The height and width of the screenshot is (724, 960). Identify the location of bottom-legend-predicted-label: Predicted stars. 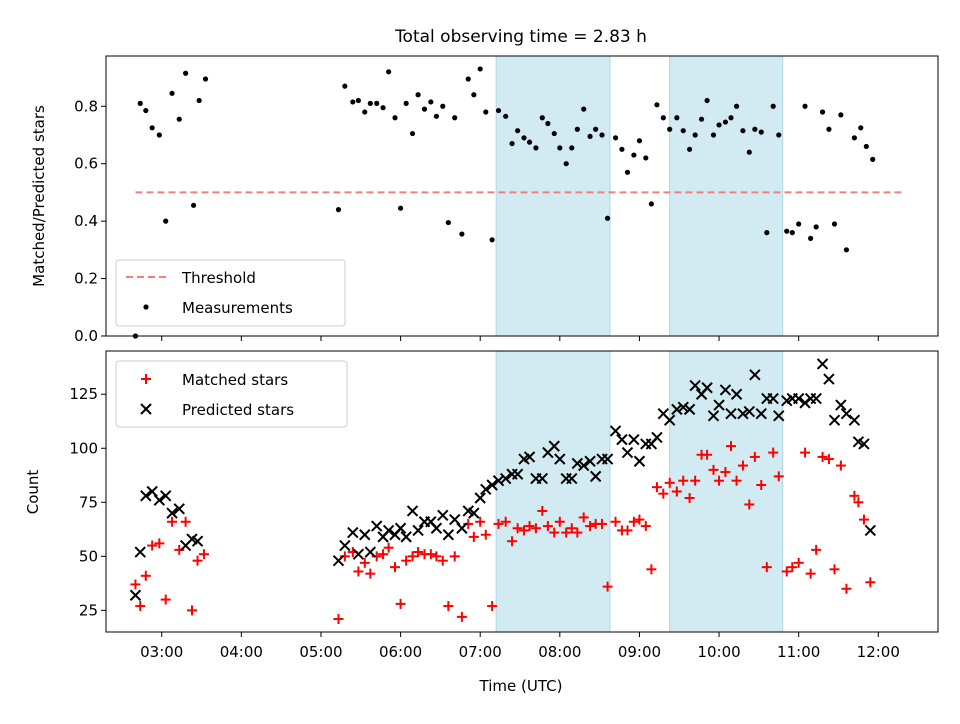
(238, 410).